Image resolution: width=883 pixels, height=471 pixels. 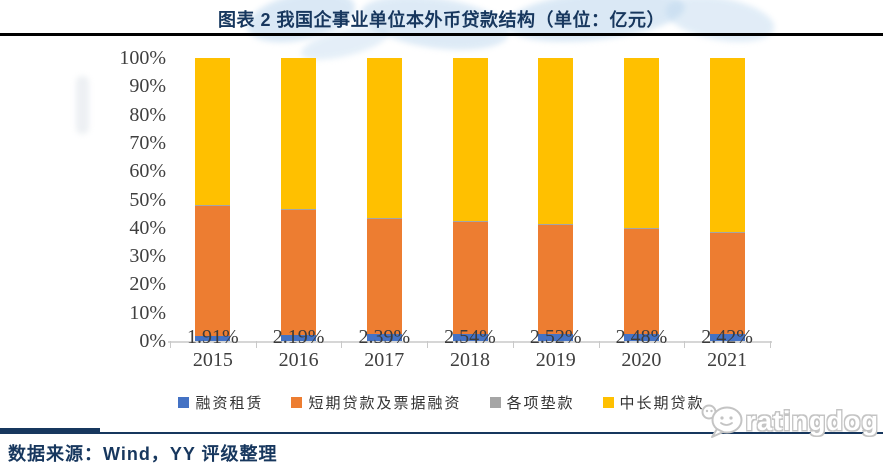 I want to click on legend-item: 融资租赁, so click(x=220, y=402).